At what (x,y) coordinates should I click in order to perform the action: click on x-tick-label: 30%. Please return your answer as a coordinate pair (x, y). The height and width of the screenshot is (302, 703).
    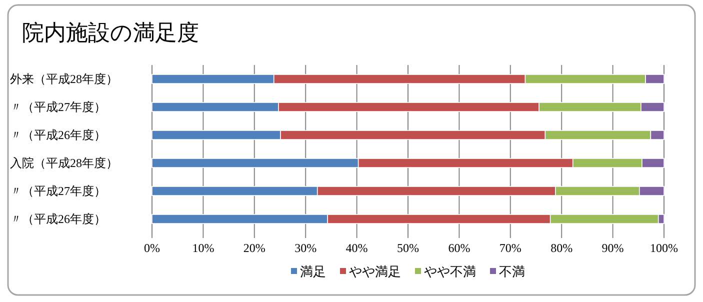
    Looking at the image, I should click on (305, 248).